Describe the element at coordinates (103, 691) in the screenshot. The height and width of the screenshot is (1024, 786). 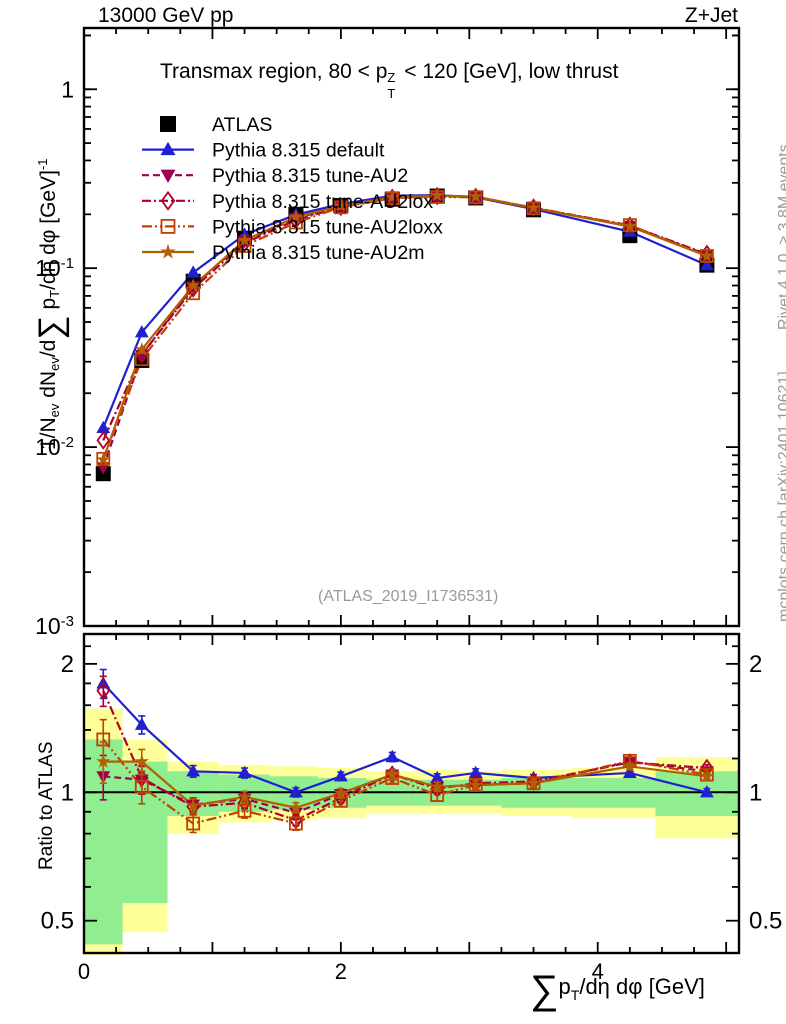
I see `ratio-marker-au2lox` at that location.